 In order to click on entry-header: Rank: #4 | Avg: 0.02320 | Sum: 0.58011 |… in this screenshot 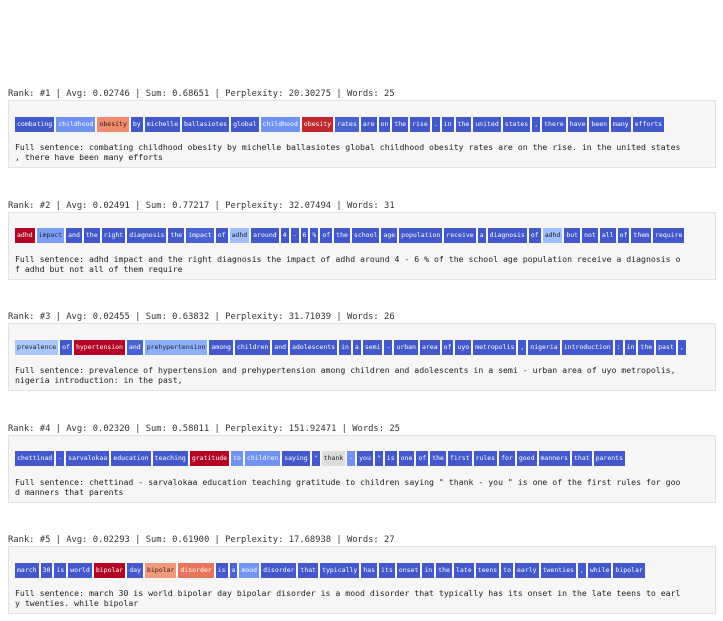, I will do `click(204, 428)`.